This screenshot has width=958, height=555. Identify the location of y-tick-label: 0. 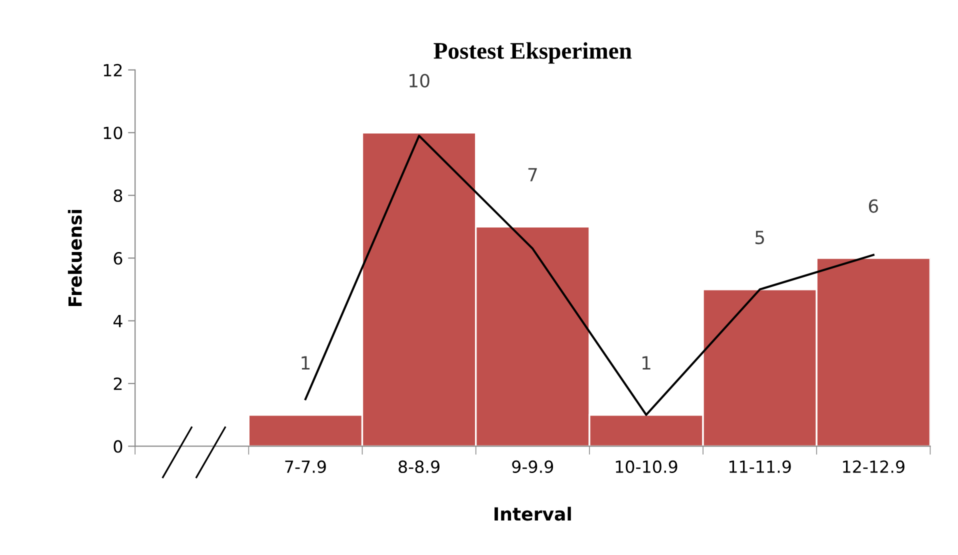
(118, 446).